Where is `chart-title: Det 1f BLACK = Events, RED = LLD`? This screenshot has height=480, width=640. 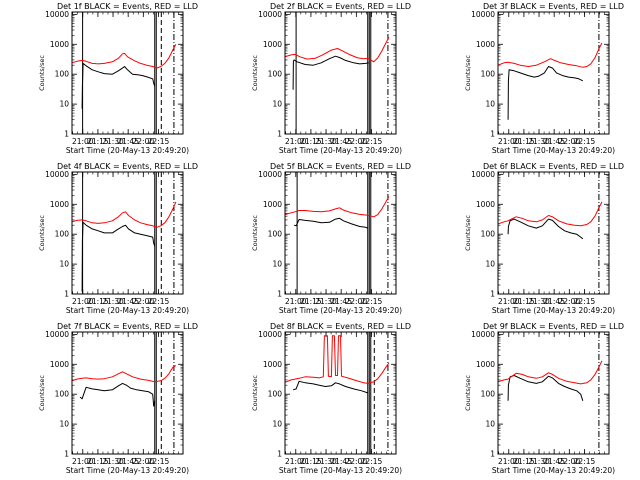 chart-title: Det 1f BLACK = Events, RED = LLD is located at coordinates (127, 6).